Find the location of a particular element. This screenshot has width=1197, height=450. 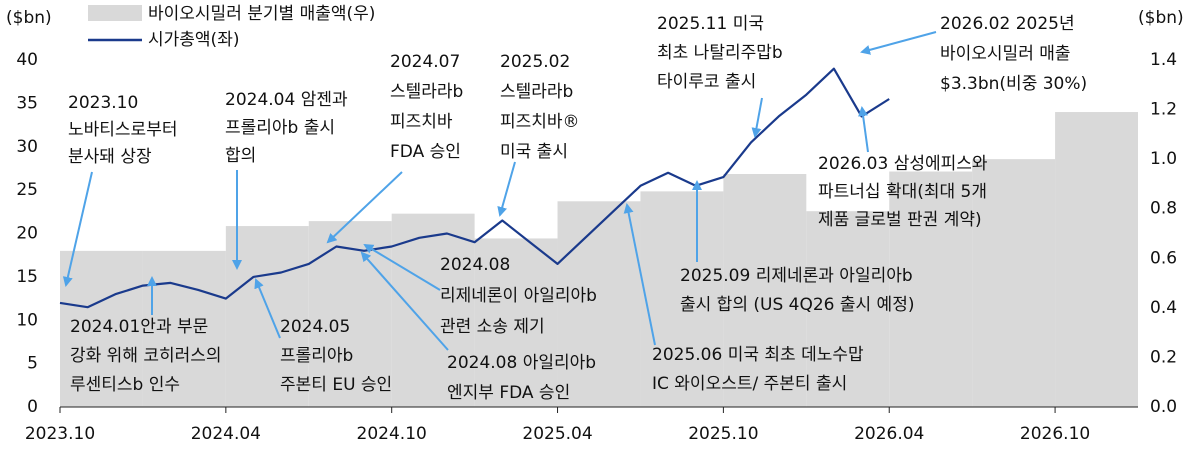

annotation-text: 프롤리아b 출시 is located at coordinates (280, 128).